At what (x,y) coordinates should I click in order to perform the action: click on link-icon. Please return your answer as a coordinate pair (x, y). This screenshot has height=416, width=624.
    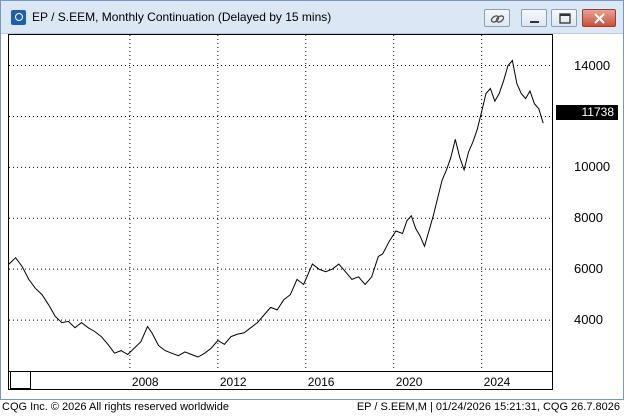
    Looking at the image, I should click on (497, 19).